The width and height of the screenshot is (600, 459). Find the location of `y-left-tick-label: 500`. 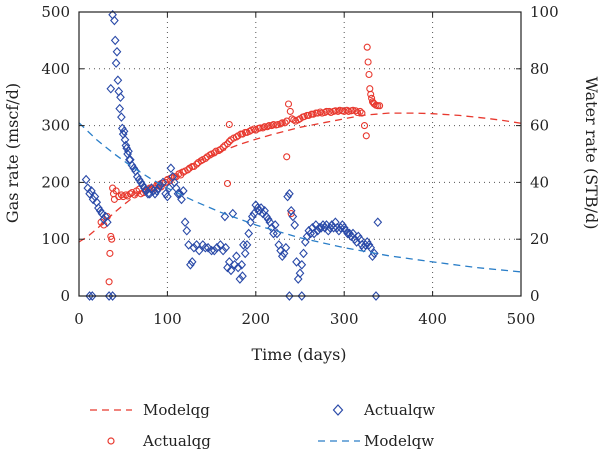

y-left-tick-label: 500 is located at coordinates (55, 12).